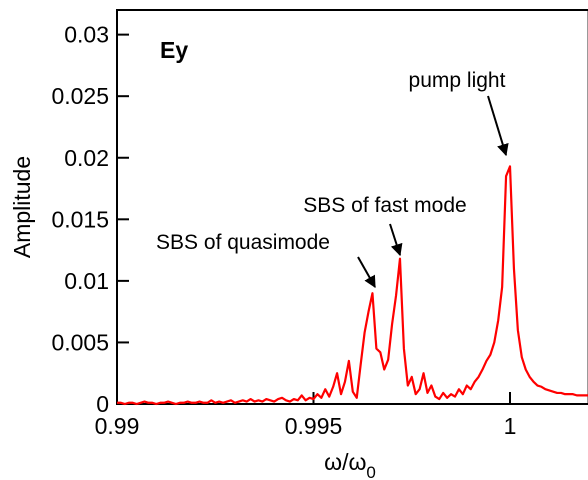  I want to click on y-tick-label: 0.005, so click(80, 342).